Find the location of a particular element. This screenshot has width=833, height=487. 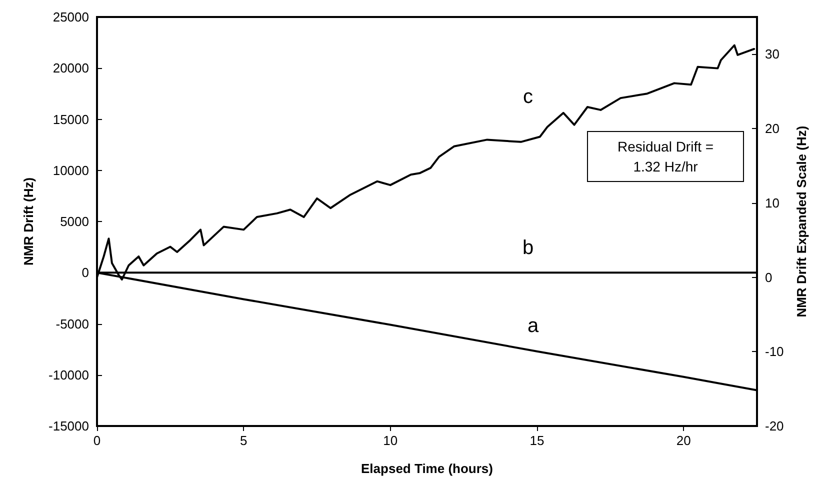

y2-axis-title: NMR Drift Expanded Scale (Hz) is located at coordinates (801, 222).